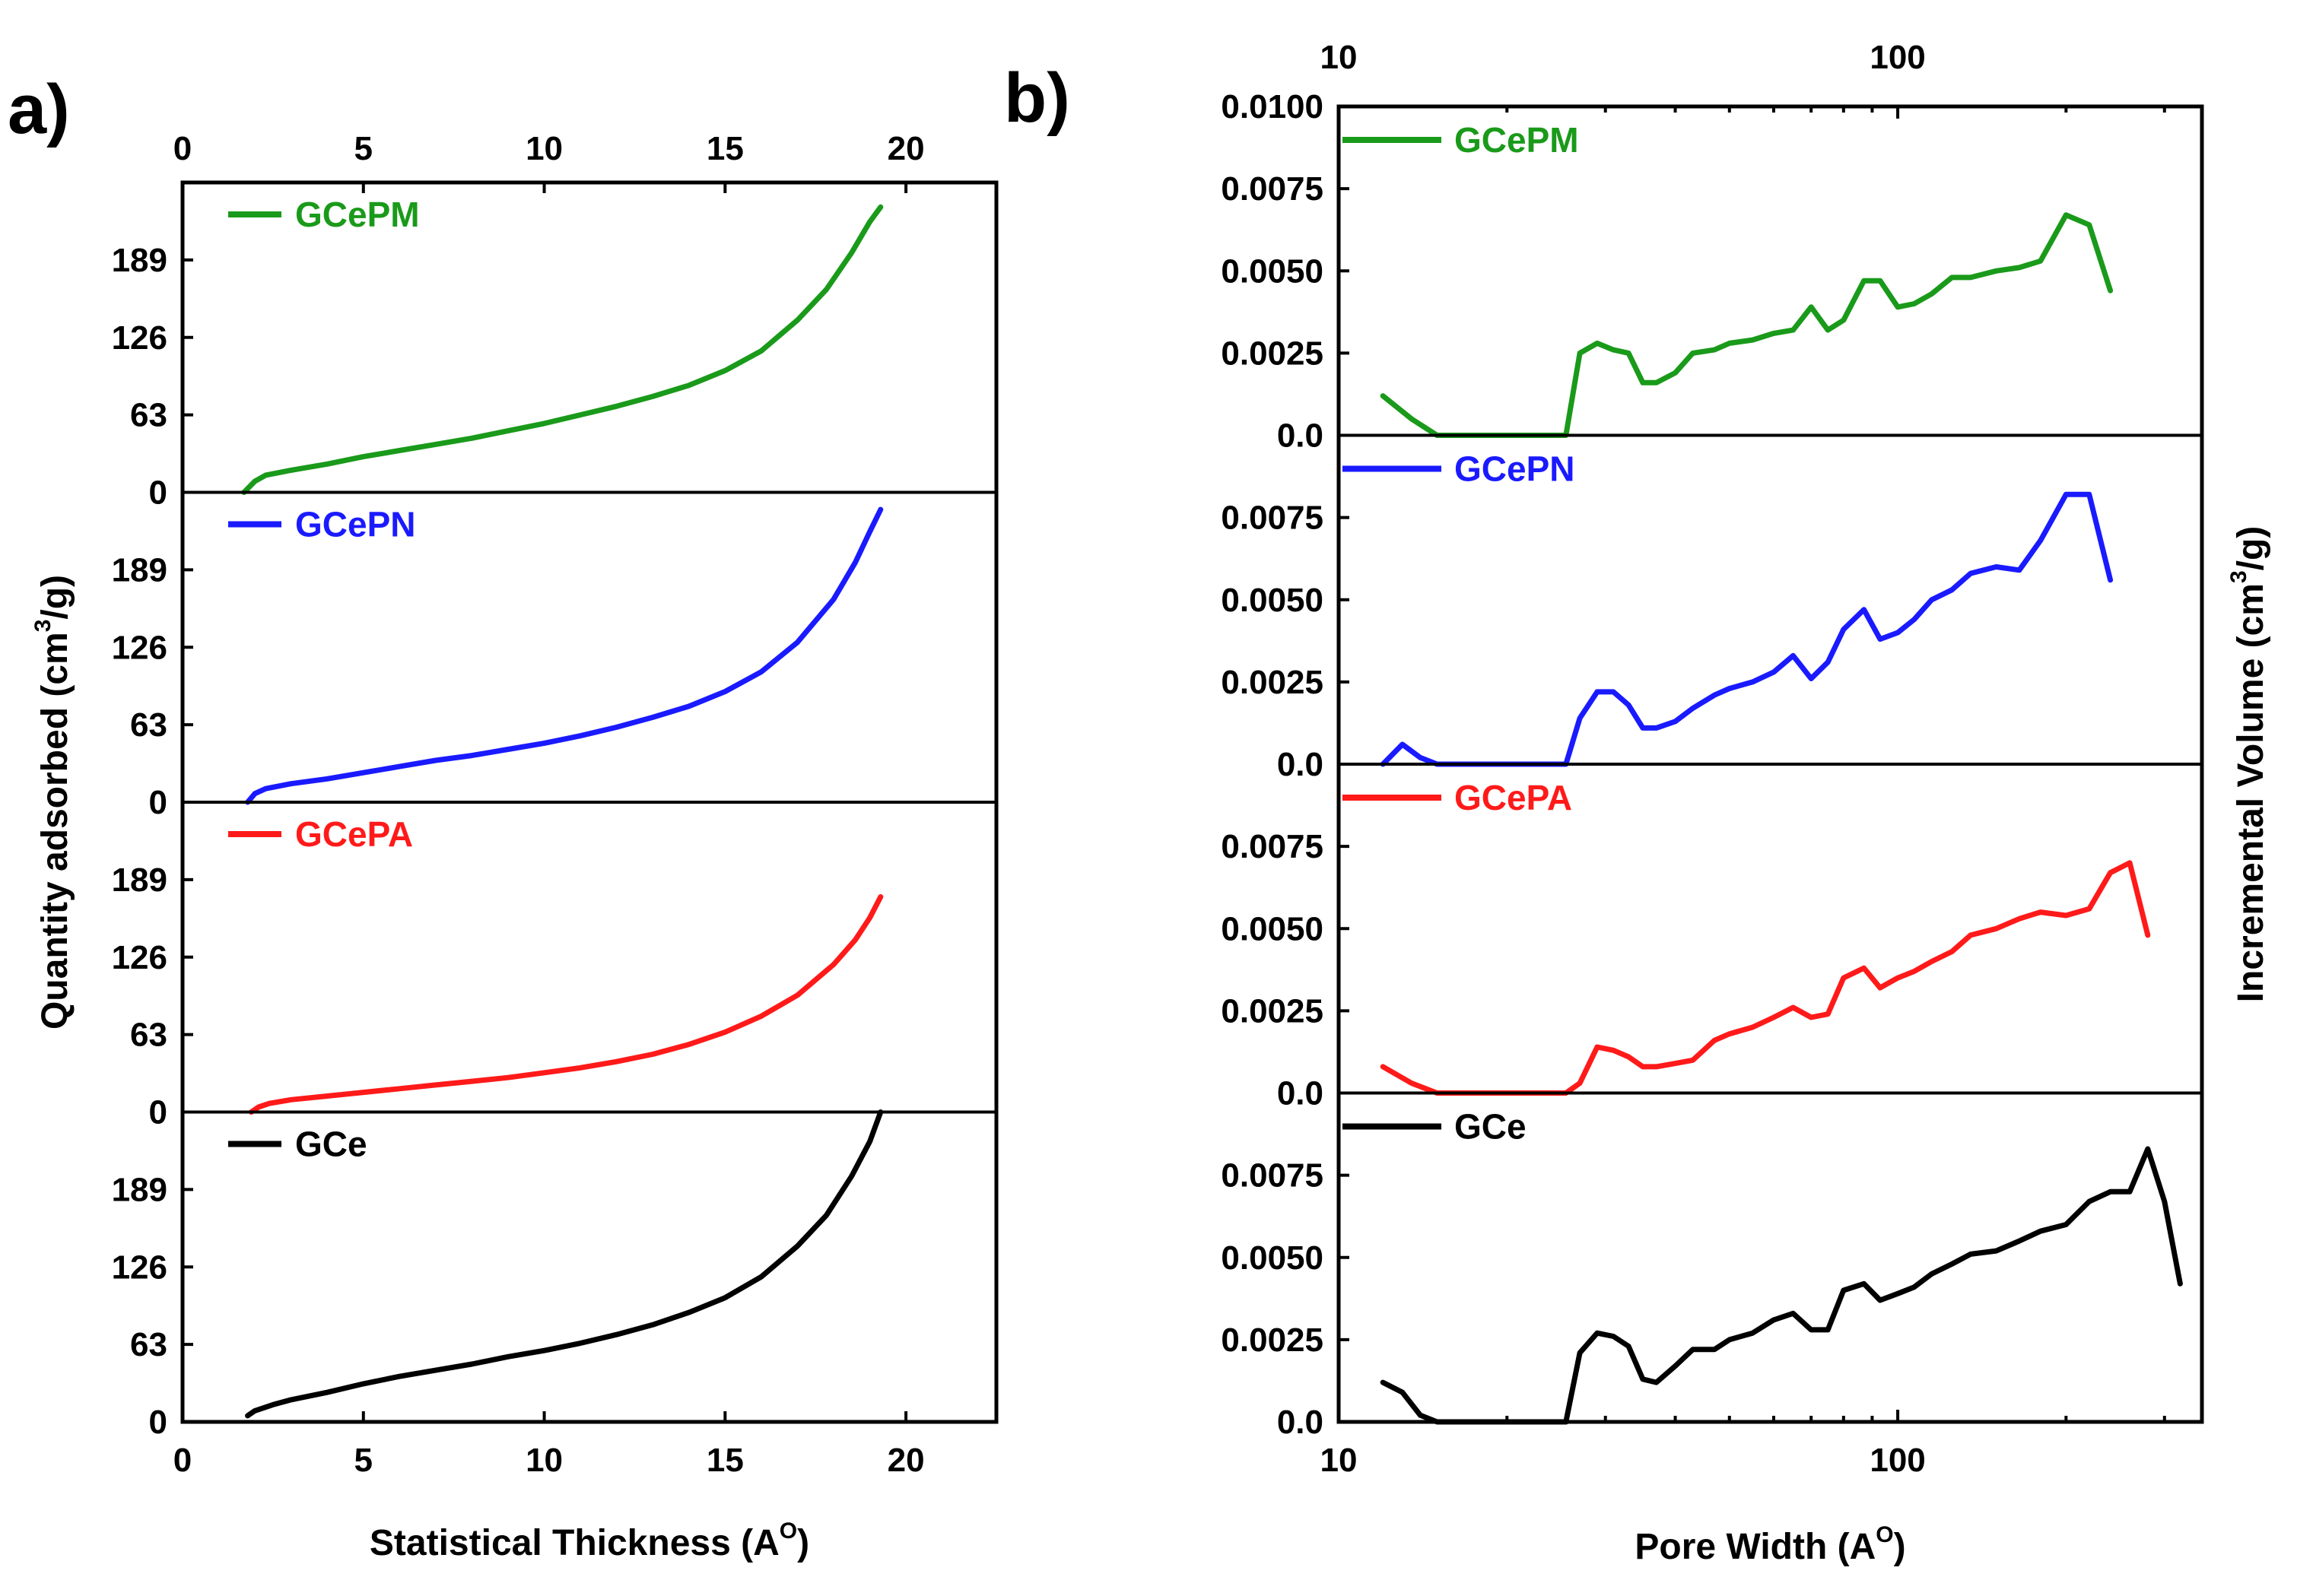 This screenshot has width=2297, height=1596. Describe the element at coordinates (544, 1461) in the screenshot. I see `chart-a-xtick-label-bottom: 10` at that location.